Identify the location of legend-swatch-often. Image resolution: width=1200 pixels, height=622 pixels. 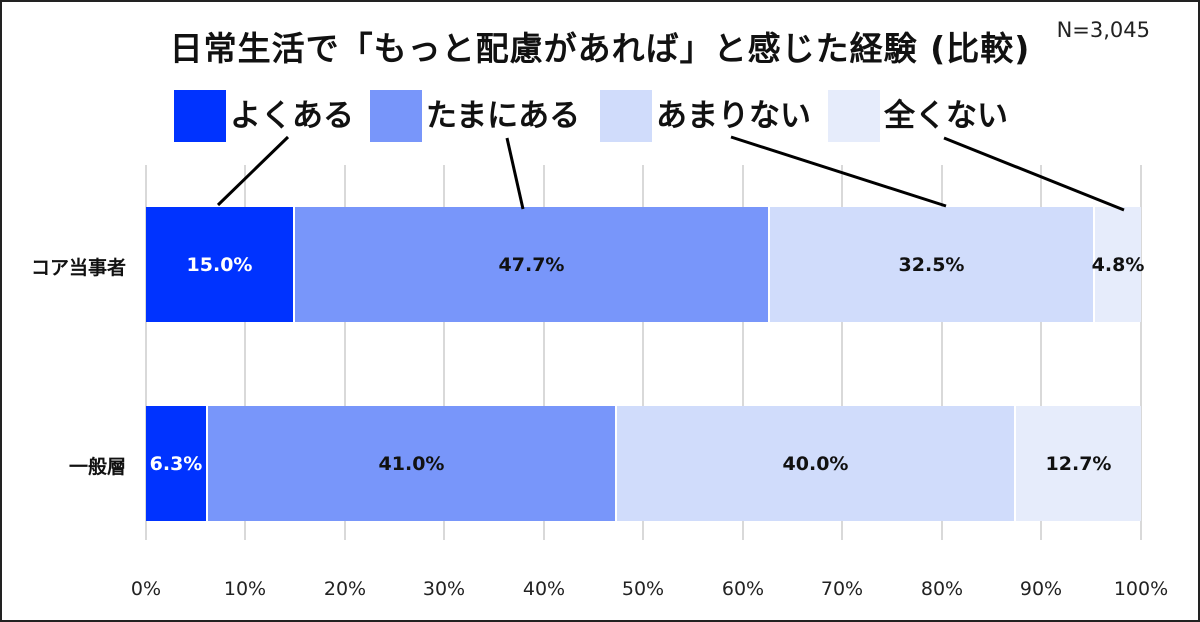
(200, 116).